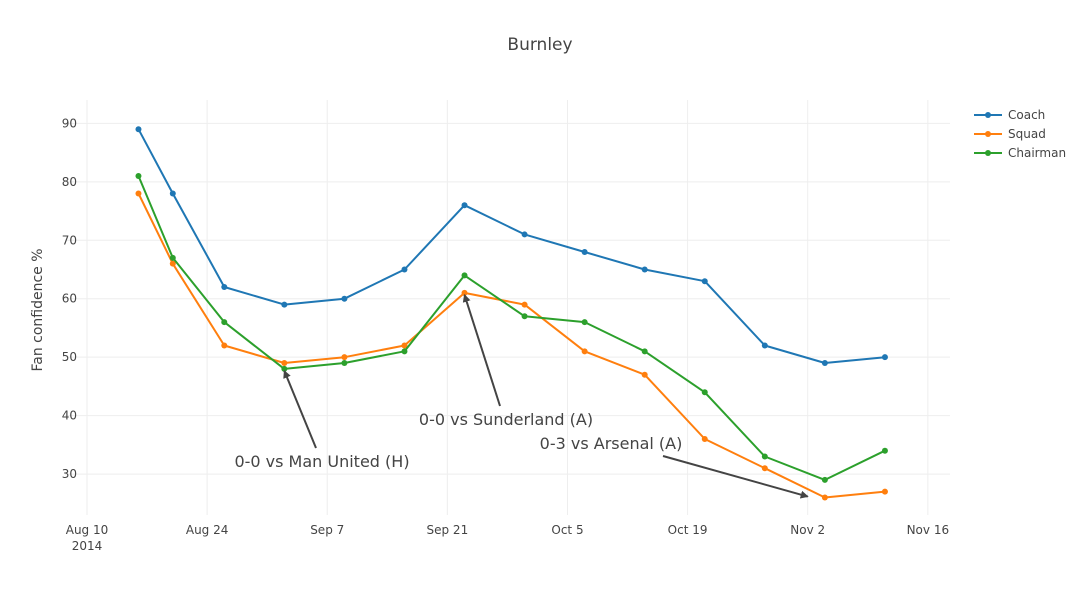  Describe the element at coordinates (448, 530) in the screenshot. I see `x-tick-label: Sep 21` at that location.